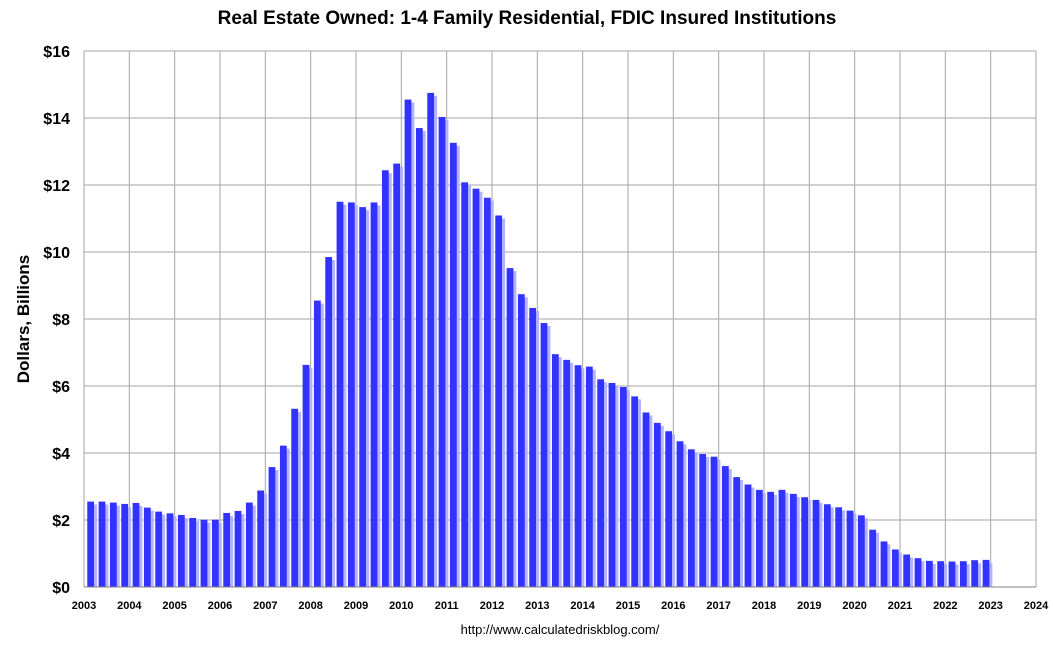 Image resolution: width=1053 pixels, height=646 pixels. I want to click on x-tick-label: 2008, so click(310, 606).